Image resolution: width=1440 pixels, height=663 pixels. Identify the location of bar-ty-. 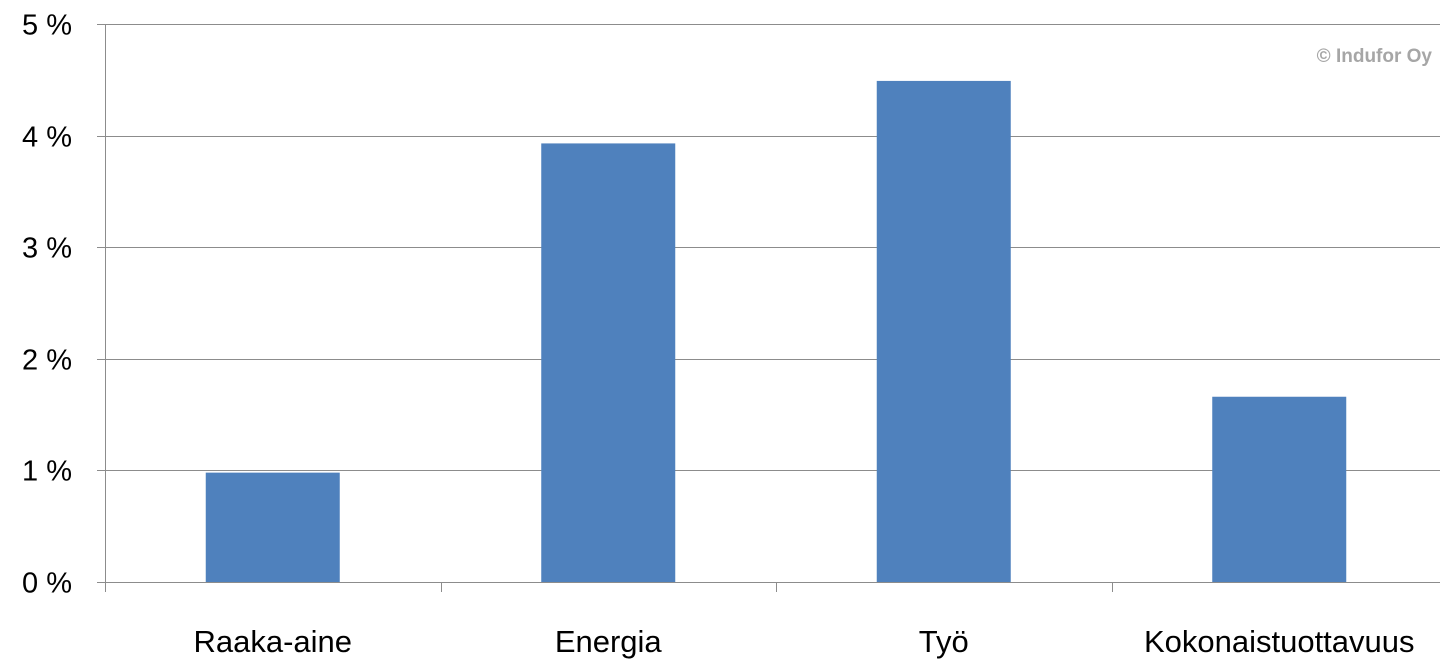
(943, 331).